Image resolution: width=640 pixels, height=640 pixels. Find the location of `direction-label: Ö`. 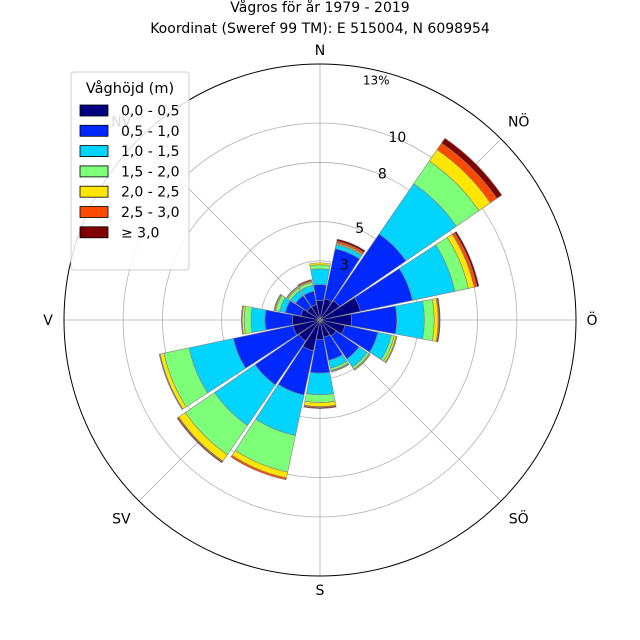

direction-label: Ö is located at coordinates (591, 320).